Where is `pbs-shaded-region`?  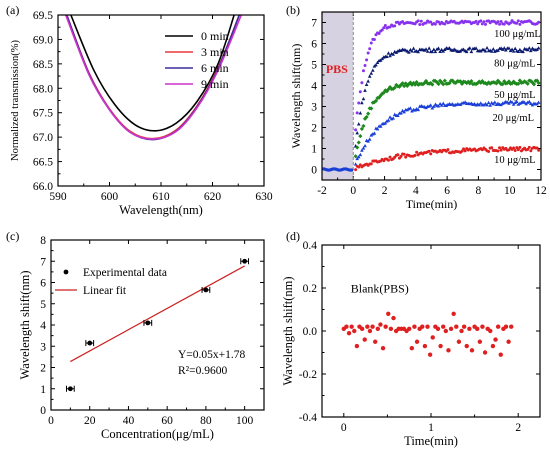 pbs-shaded-region is located at coordinates (338, 96).